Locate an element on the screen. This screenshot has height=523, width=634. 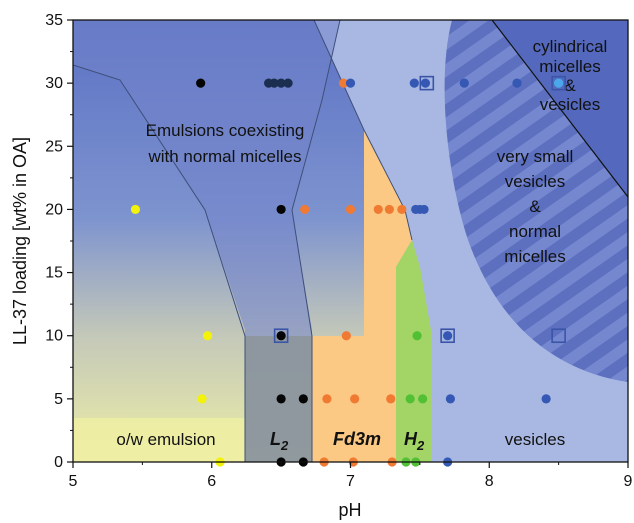
small-vesicles-label-line2: vesicles is located at coordinates (535, 181).